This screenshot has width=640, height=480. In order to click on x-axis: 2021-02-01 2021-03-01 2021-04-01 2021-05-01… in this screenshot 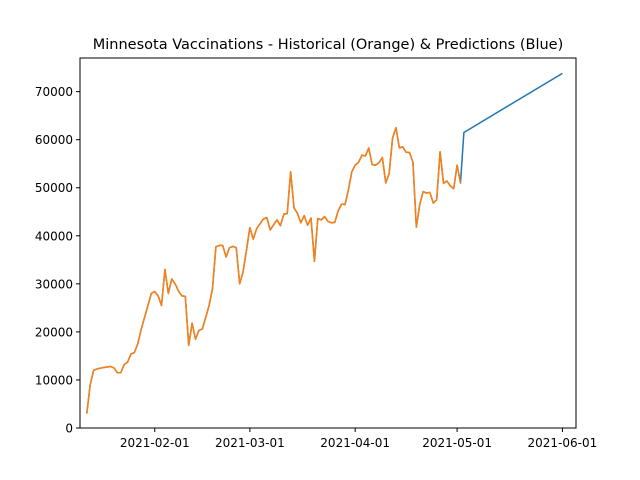, I will do `click(358, 439)`.